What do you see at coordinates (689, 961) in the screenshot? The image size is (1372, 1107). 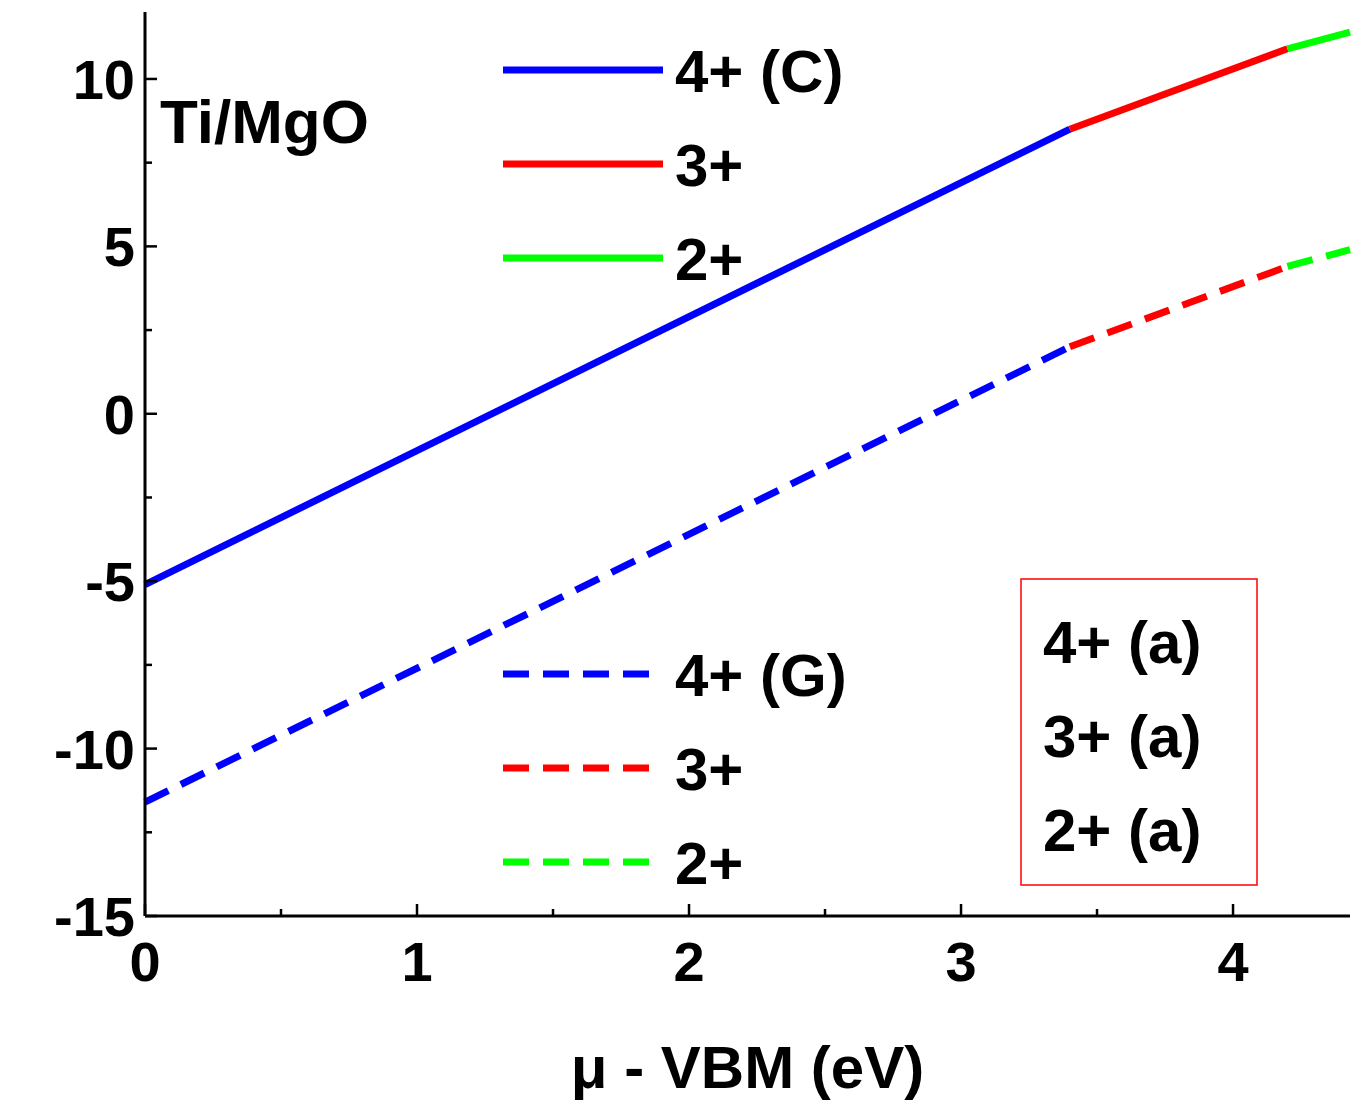 I see `x-tick-label: 2` at bounding box center [689, 961].